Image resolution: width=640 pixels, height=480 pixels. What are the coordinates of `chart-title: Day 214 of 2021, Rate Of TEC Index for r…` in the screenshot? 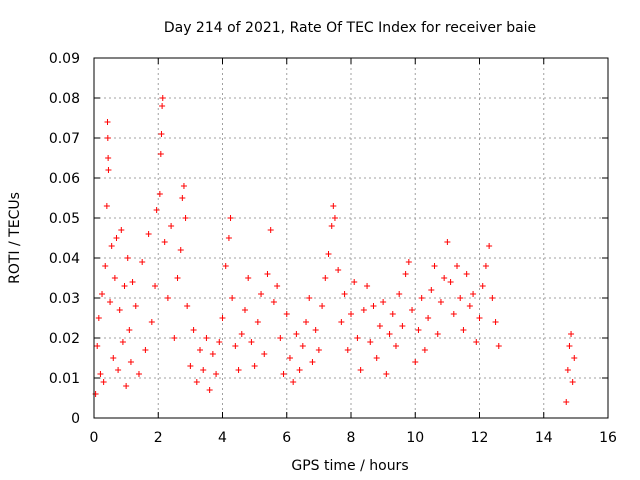 It's located at (350, 28).